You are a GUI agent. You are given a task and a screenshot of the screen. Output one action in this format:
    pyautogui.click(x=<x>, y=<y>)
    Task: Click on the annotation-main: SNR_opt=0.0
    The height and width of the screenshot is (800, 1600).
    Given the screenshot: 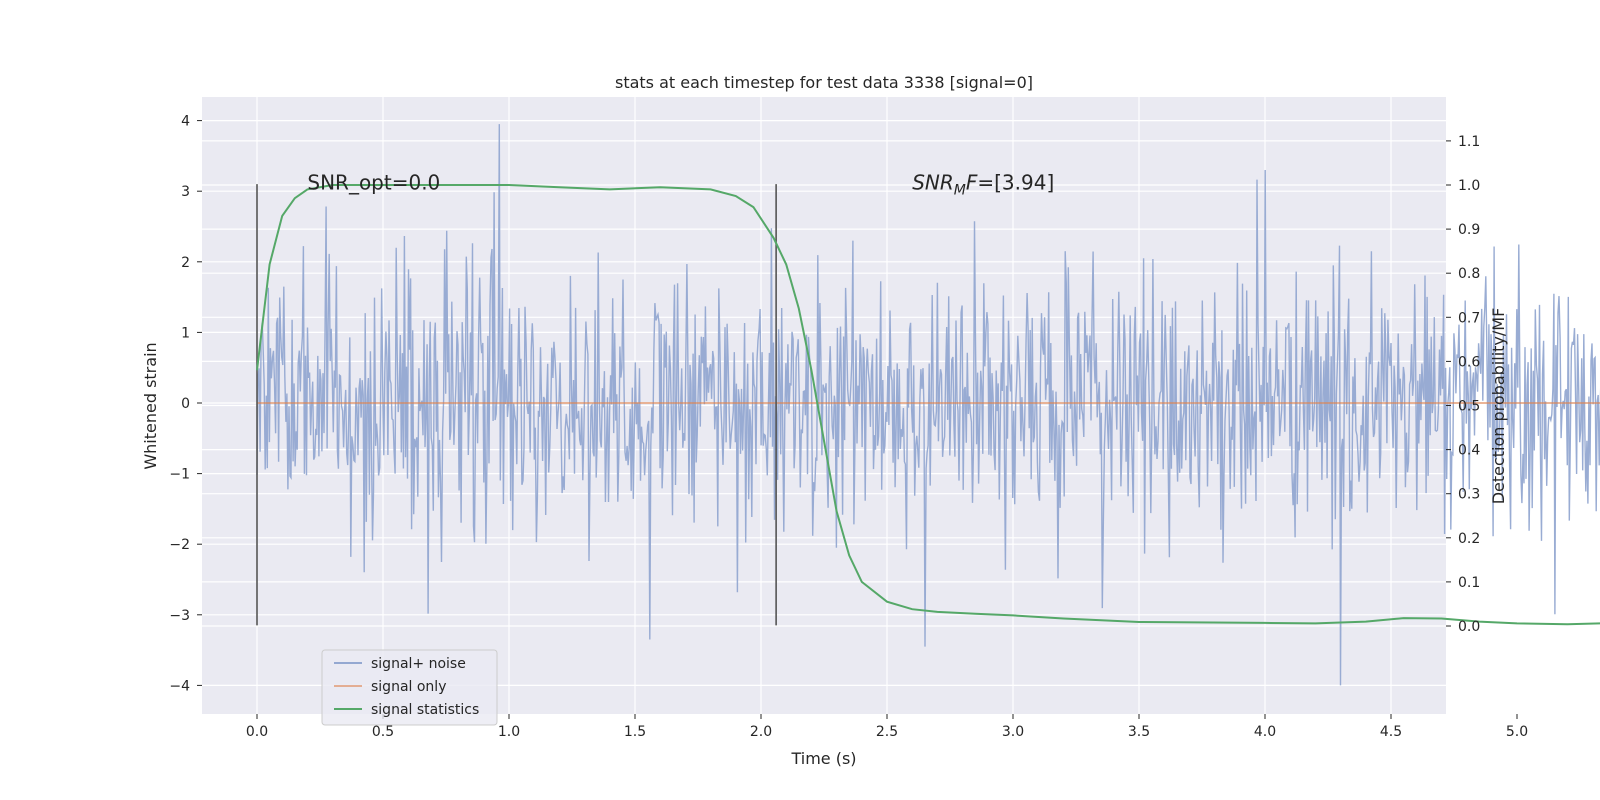 What is the action you would take?
    pyautogui.click(x=373, y=183)
    